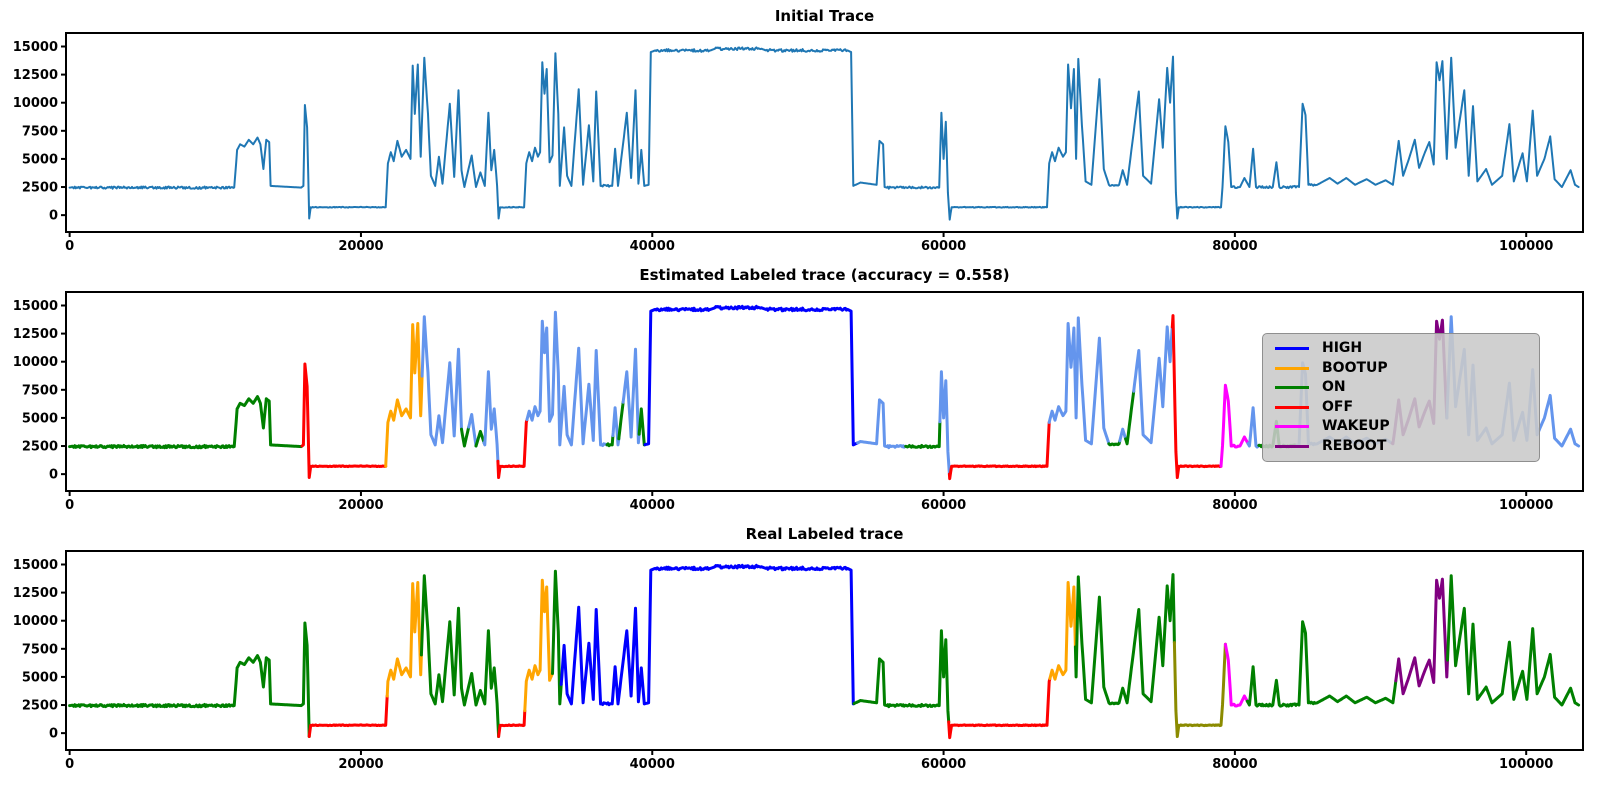 This screenshot has width=1600, height=800. I want to click on legend-label-reboot: REBOOT, so click(1354, 445).